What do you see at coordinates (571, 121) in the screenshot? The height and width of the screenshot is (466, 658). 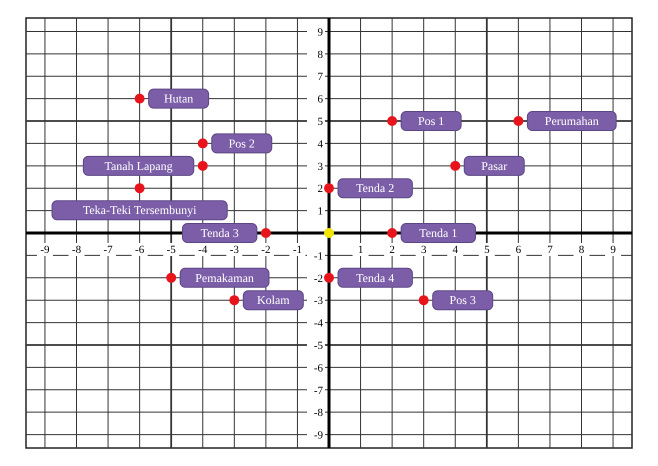 I see `annotation: Perumahan` at bounding box center [571, 121].